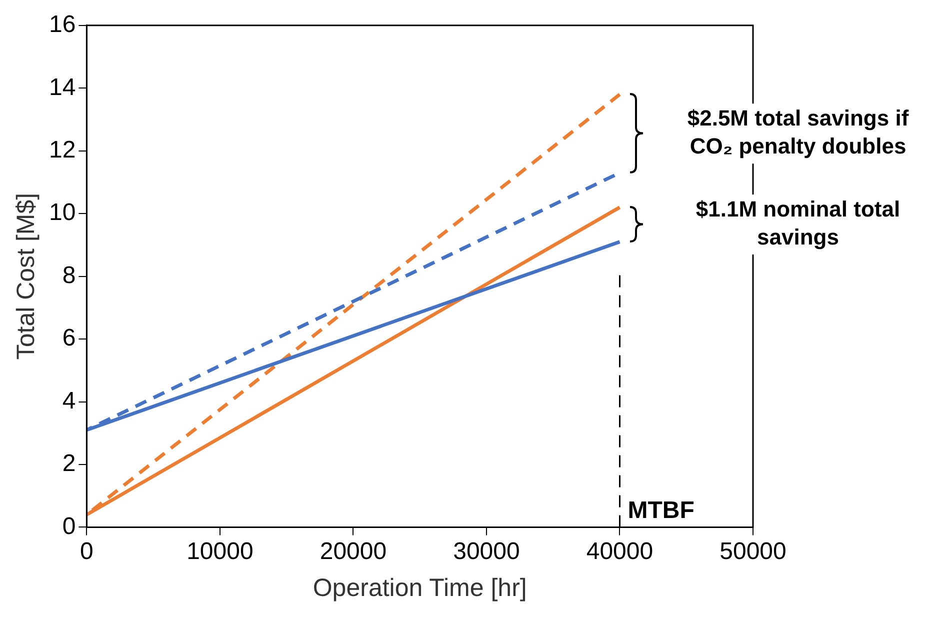 This screenshot has width=950, height=620. What do you see at coordinates (26, 276) in the screenshot?
I see `y-axis-title: Total Cost [M$]` at bounding box center [26, 276].